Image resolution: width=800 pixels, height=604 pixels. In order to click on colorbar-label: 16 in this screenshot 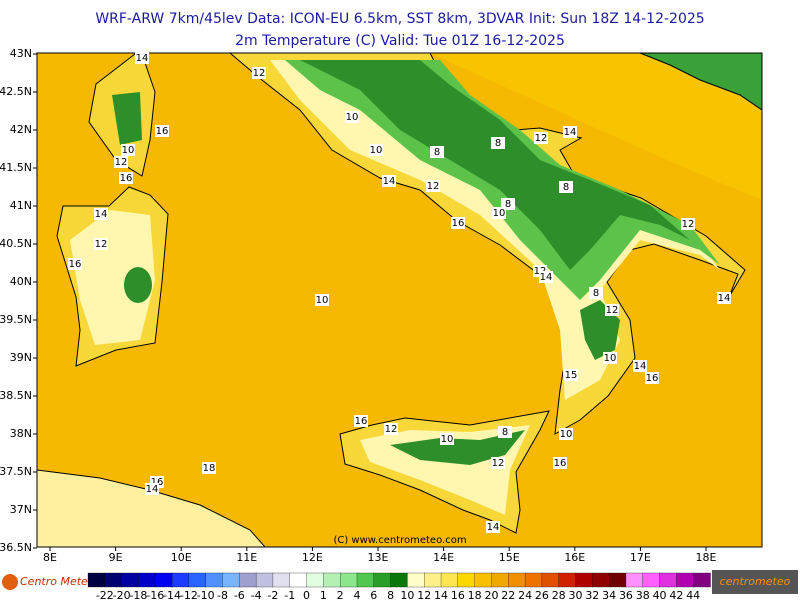, I will do `click(458, 594)`.